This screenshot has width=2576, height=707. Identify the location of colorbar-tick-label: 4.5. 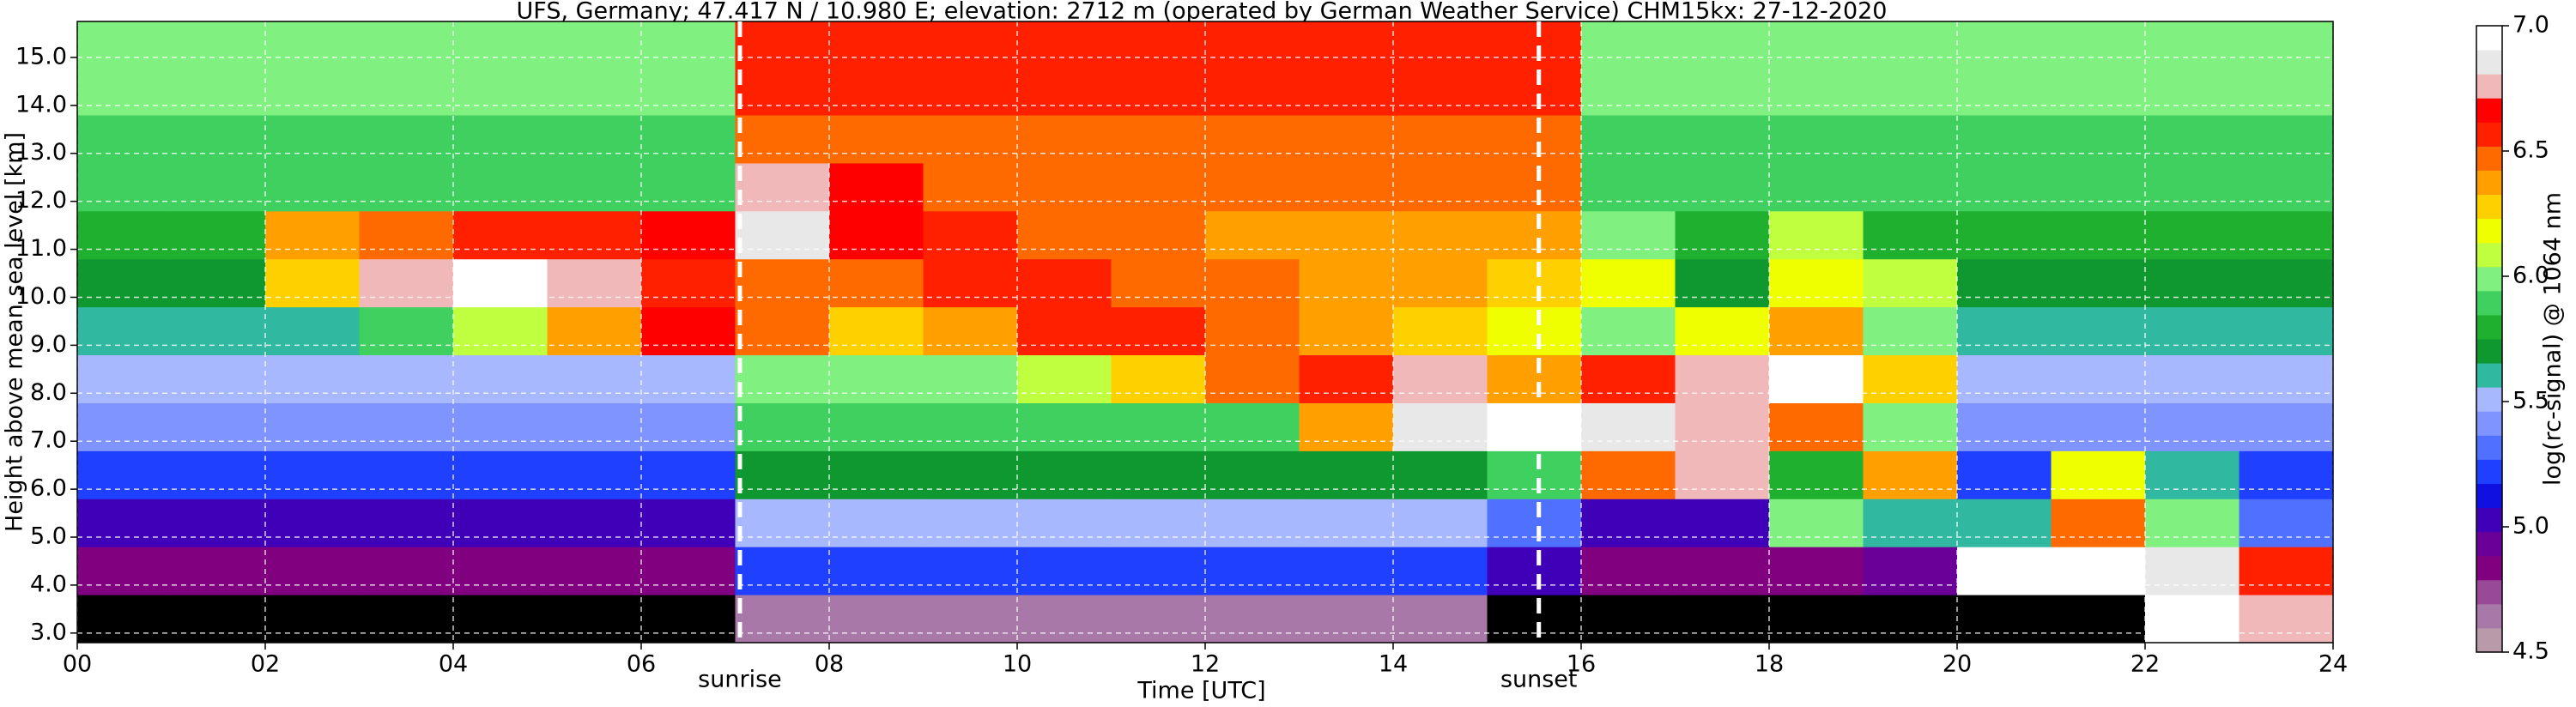
(2530, 651).